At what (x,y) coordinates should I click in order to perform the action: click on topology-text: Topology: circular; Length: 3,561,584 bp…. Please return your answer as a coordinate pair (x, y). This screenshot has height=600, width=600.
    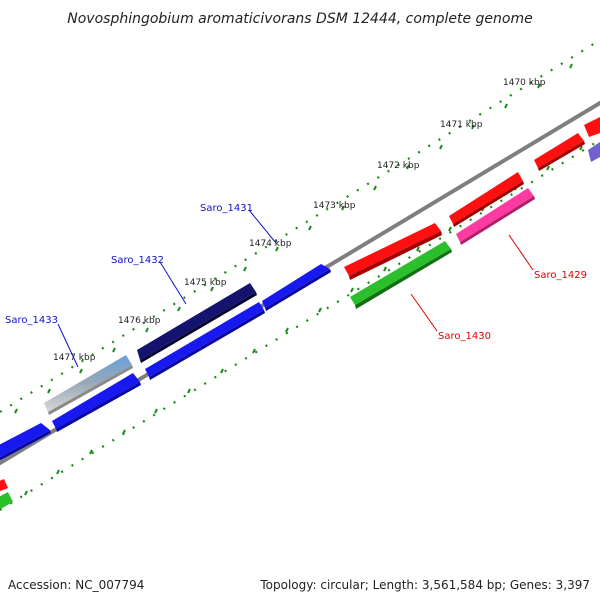
    Looking at the image, I should click on (425, 585).